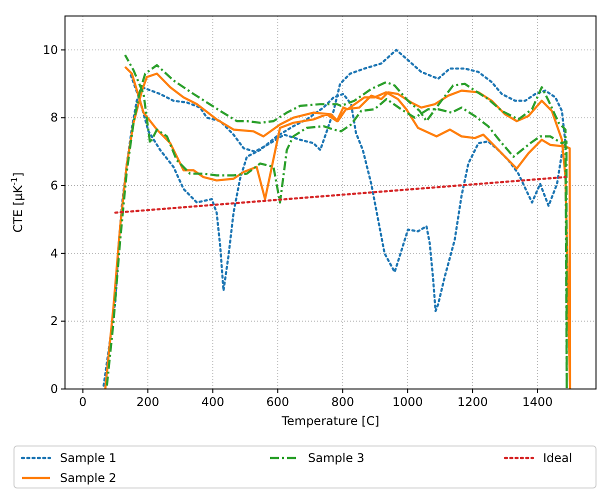 The height and width of the screenshot is (489, 601). I want to click on y-tick-label: 4, so click(54, 253).